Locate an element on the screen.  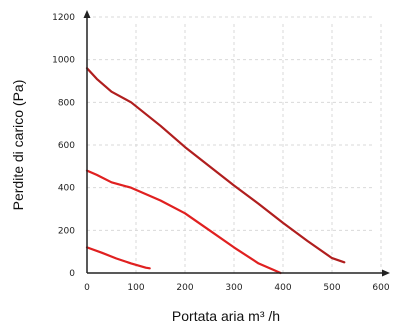
x-tick-label: 100 is located at coordinates (135, 288).